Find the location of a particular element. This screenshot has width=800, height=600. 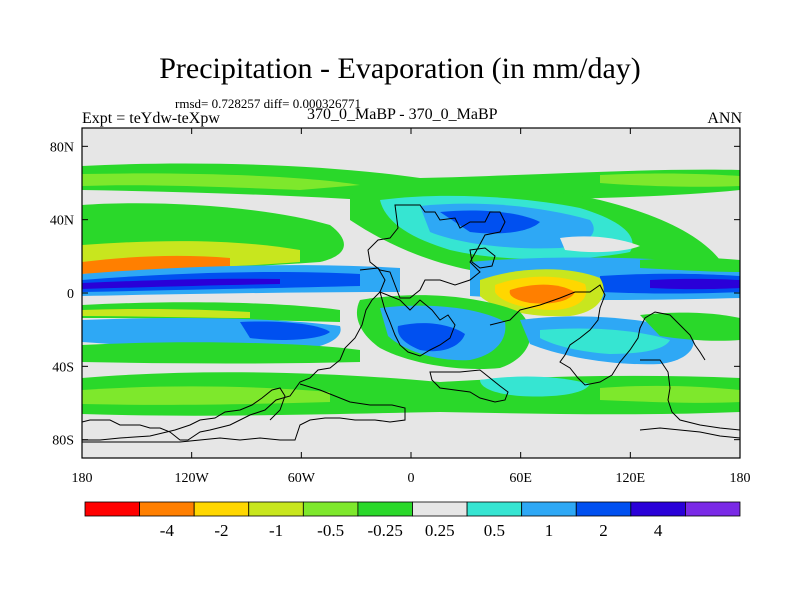

colorbar-label: 0.25 is located at coordinates (440, 530).